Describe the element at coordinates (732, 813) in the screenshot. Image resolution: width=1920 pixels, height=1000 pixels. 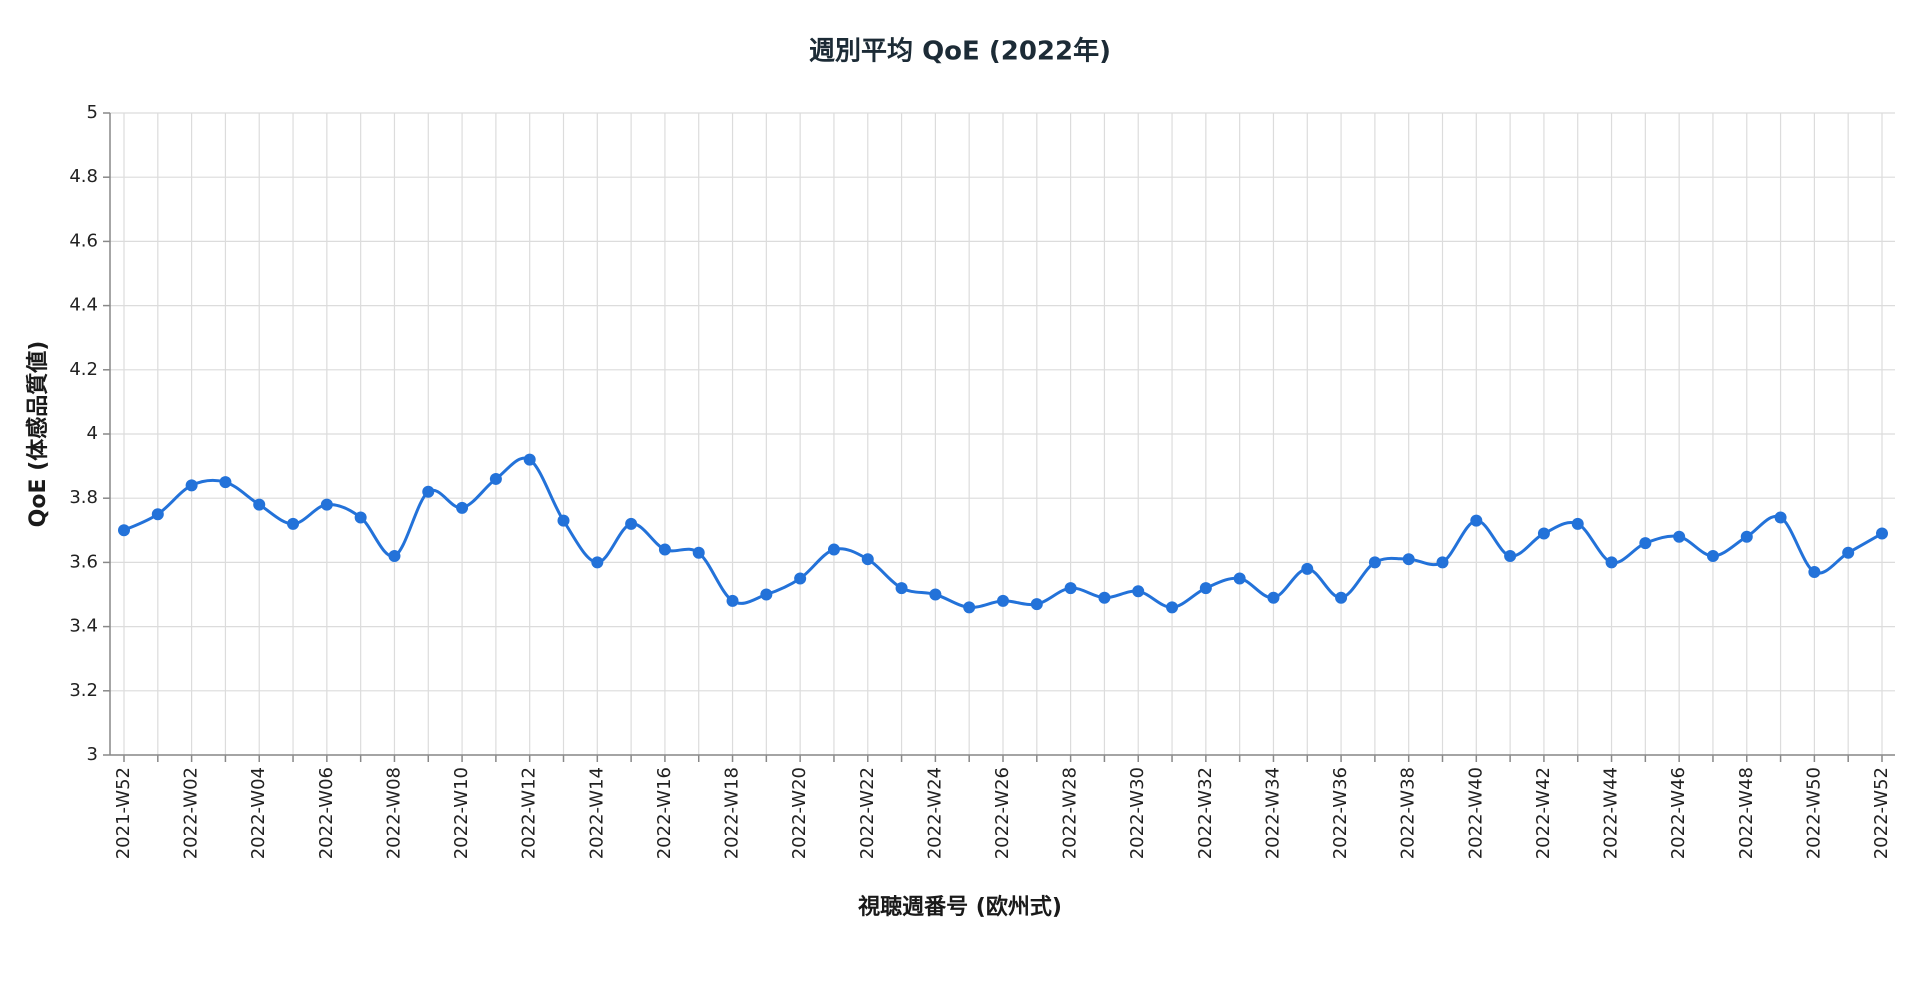
I see `x-tick-label: 2022-W18` at that location.